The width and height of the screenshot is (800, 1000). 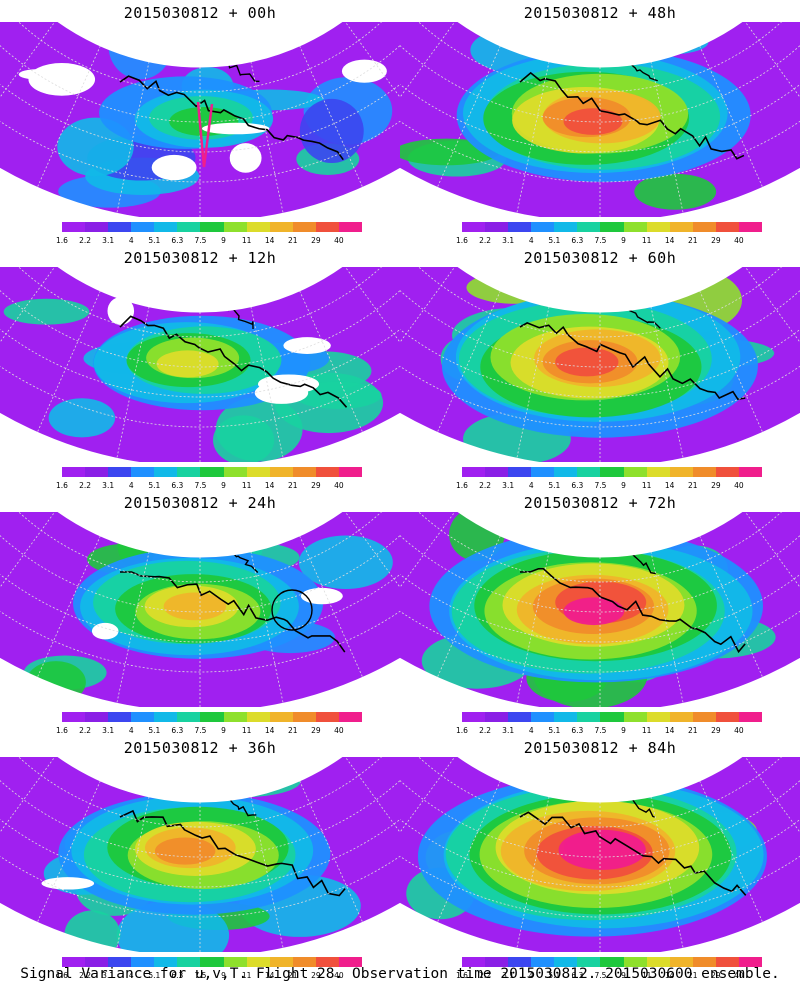 I want to click on panel-title: 2015030812 + 48h, so click(x=600, y=13).